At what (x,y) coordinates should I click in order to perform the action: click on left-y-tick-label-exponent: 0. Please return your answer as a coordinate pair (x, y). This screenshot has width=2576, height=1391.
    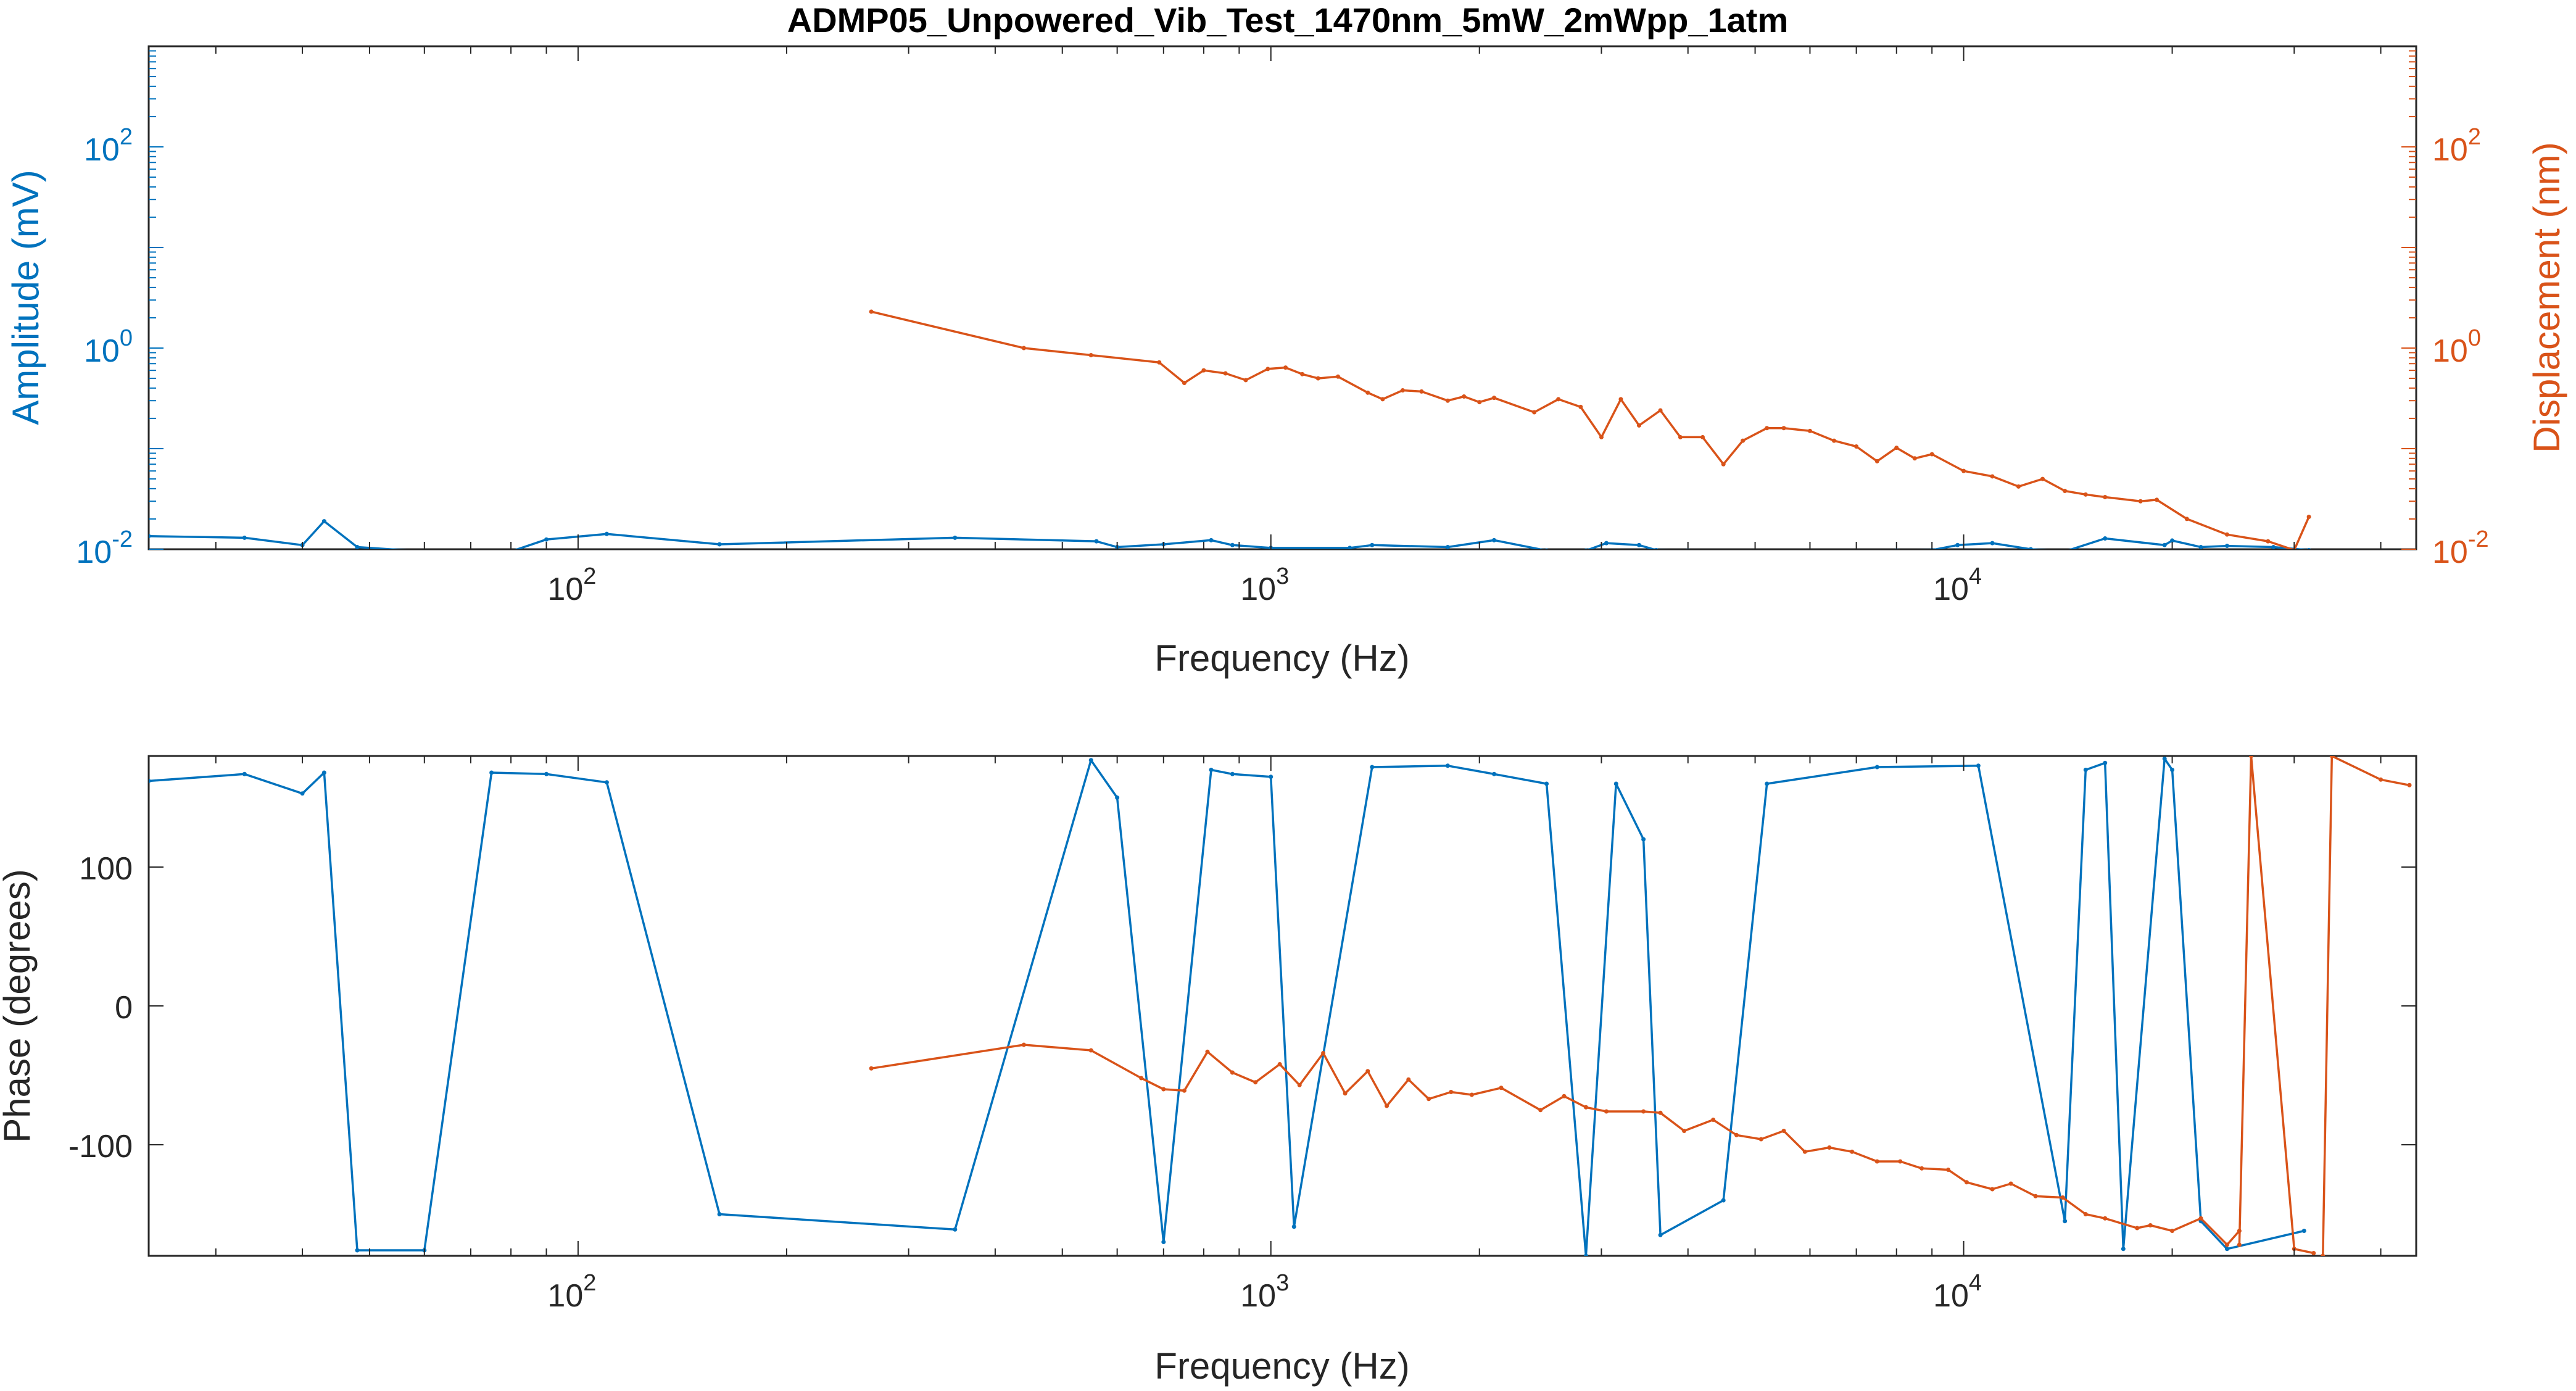
    Looking at the image, I should click on (126, 338).